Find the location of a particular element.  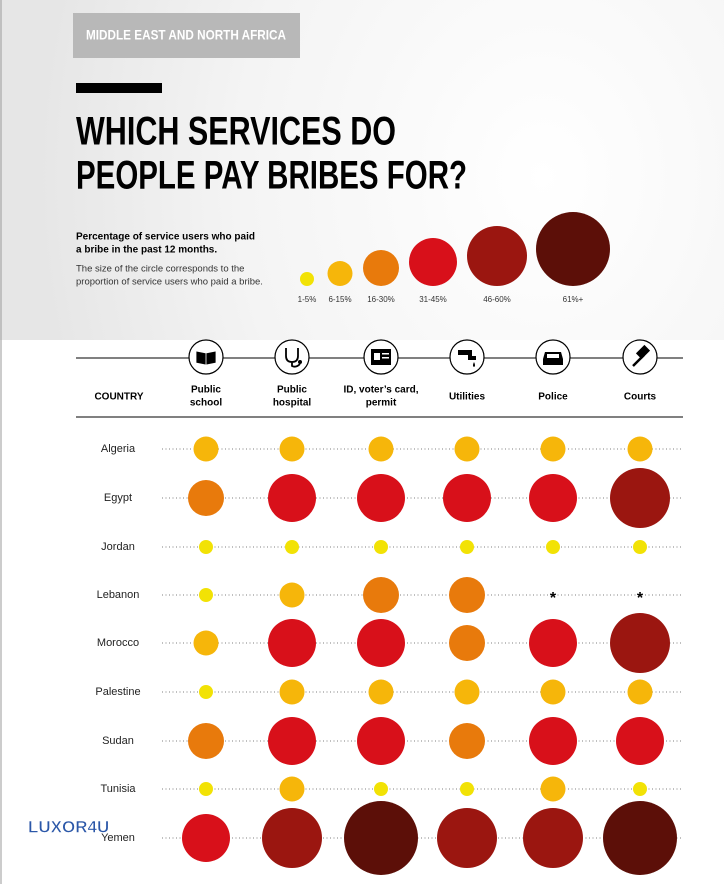

legend-label: 31-45% is located at coordinates (433, 299).